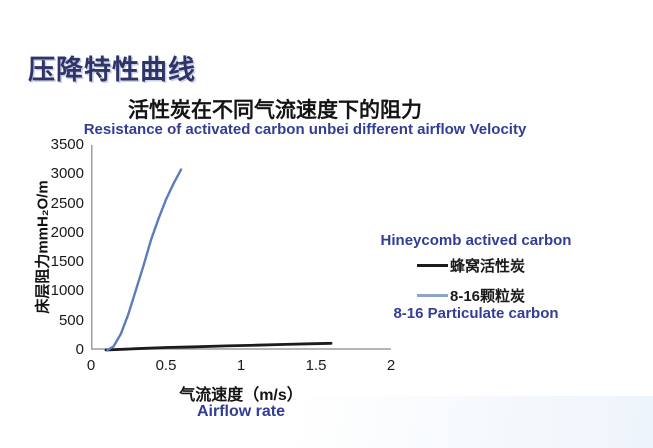 The width and height of the screenshot is (653, 448). Describe the element at coordinates (488, 296) in the screenshot. I see `legend-series-particulate-label: 8-16颗粒炭` at that location.